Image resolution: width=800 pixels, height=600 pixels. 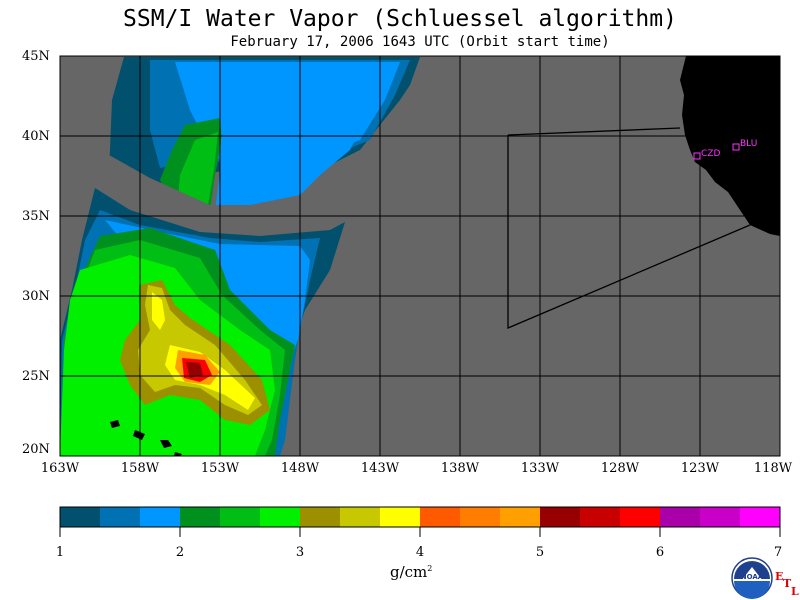 What do you see at coordinates (194, 370) in the screenshot?
I see `moisture-dark-red` at bounding box center [194, 370].